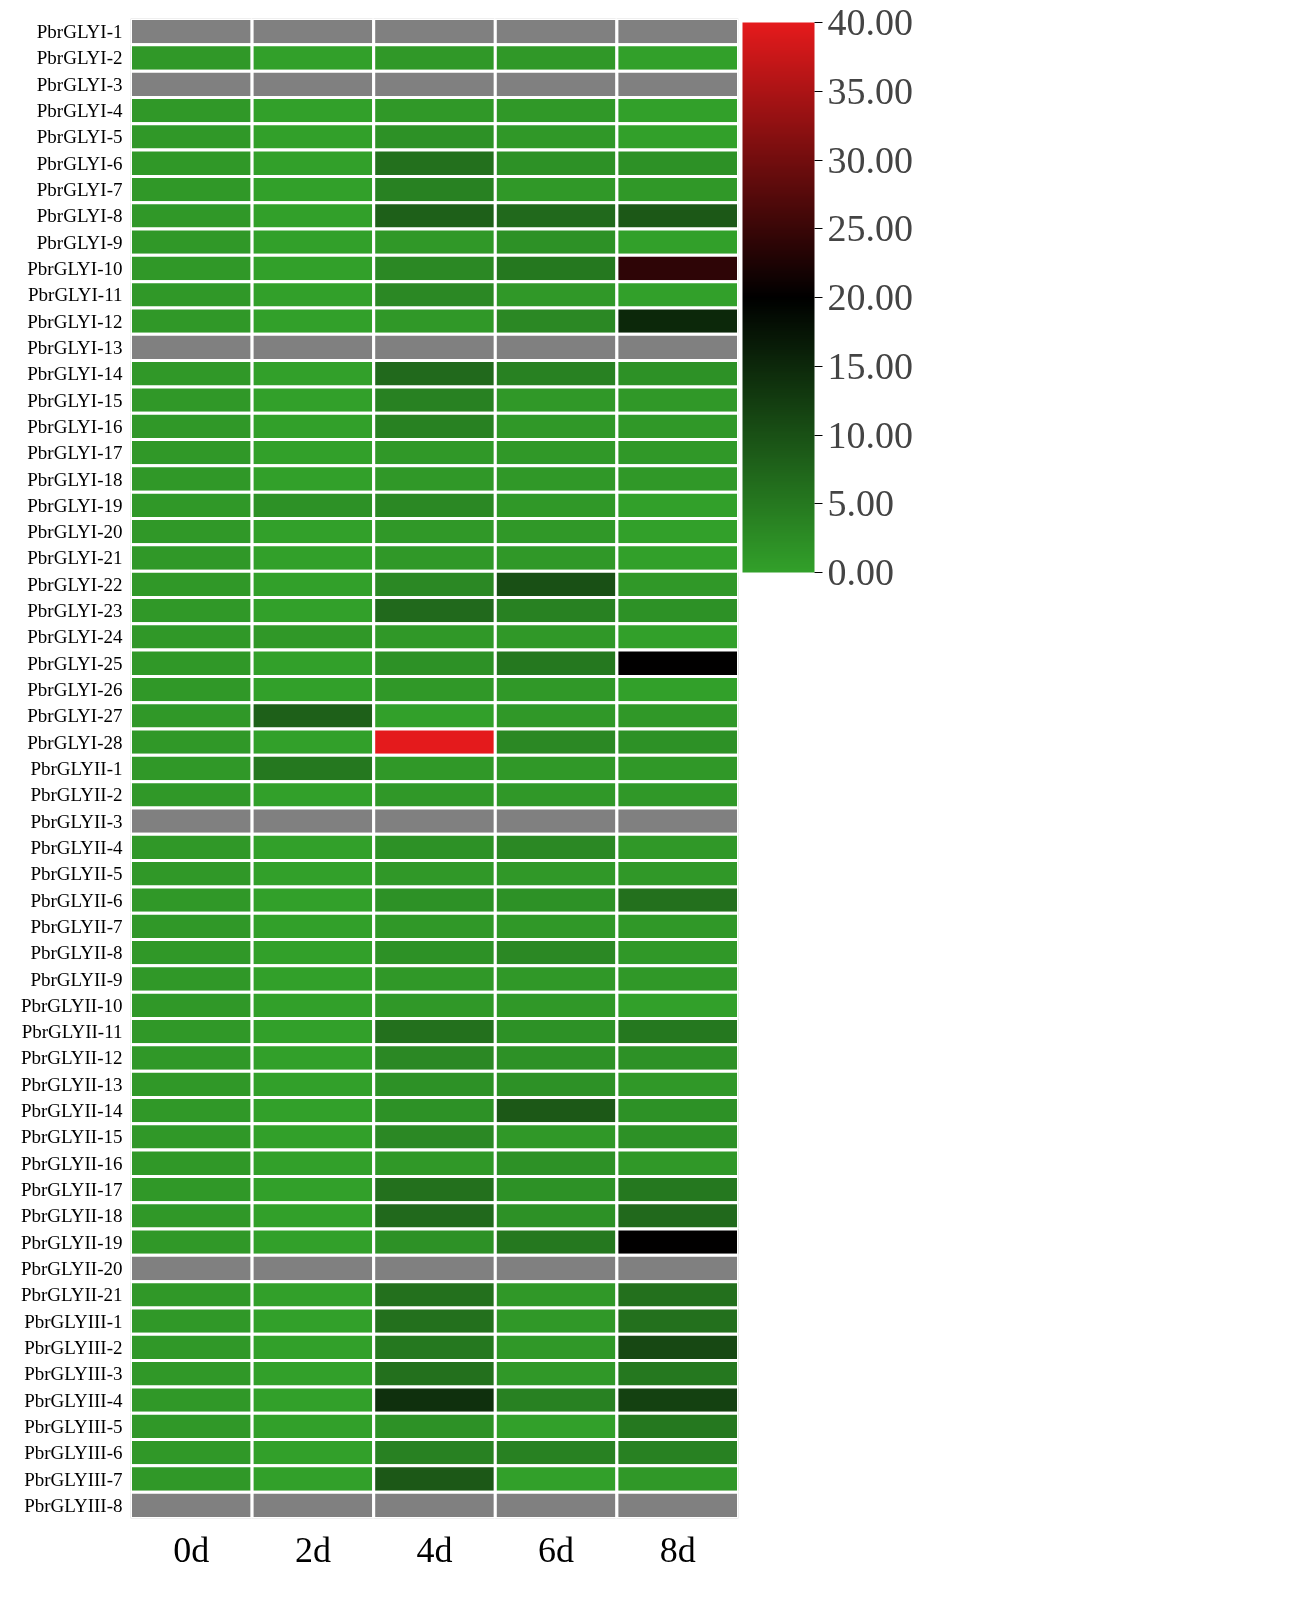 This screenshot has height=1608, width=1289. I want to click on y-tick-label: PbrGLYIII-3, so click(73, 1374).